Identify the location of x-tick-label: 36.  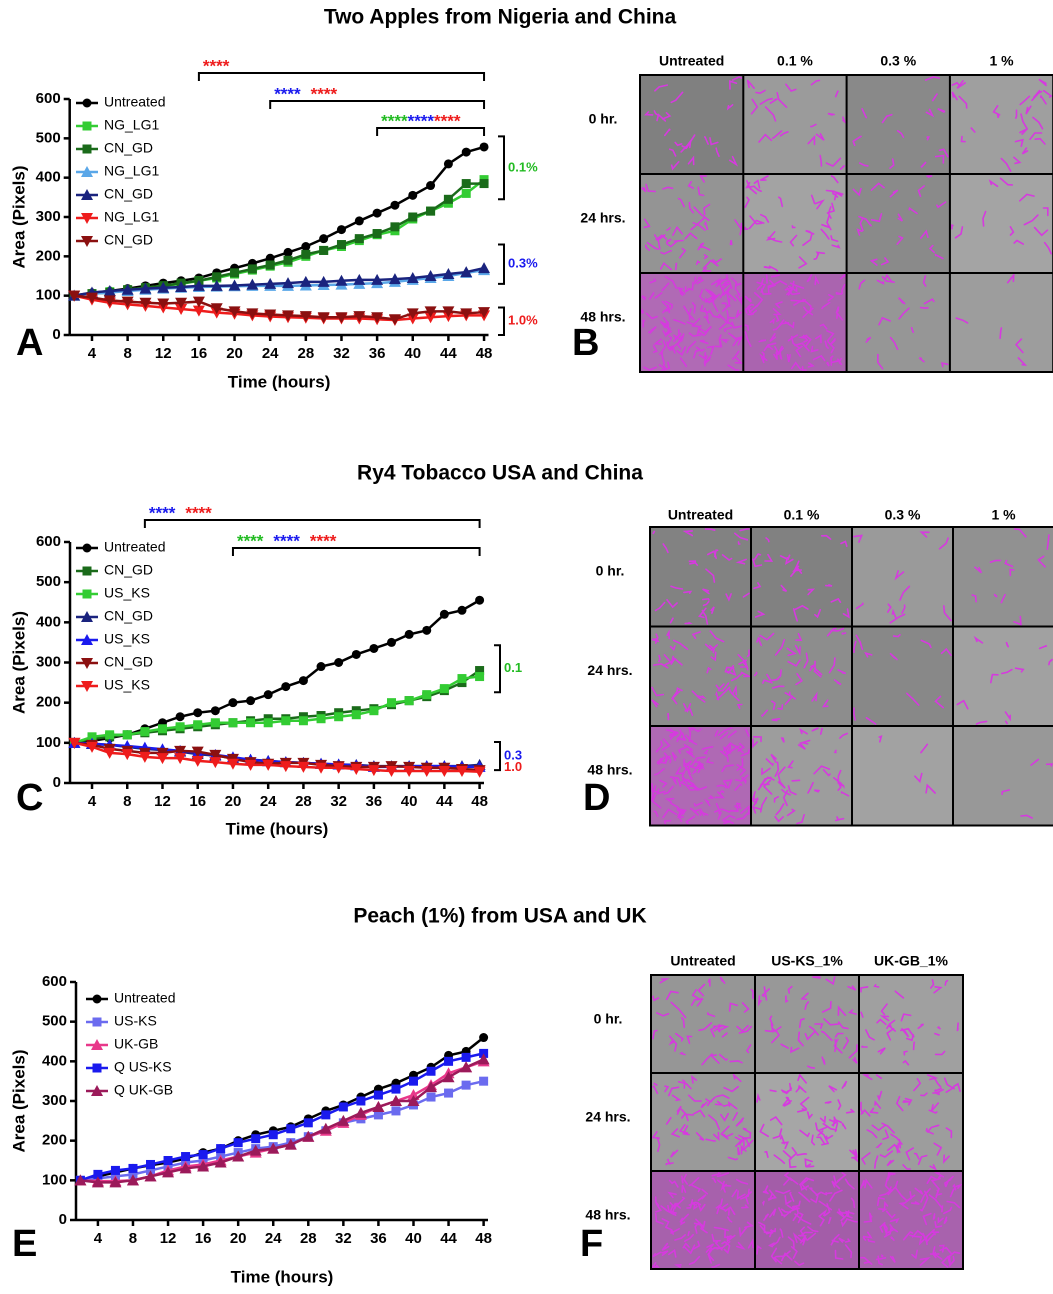
(377, 353).